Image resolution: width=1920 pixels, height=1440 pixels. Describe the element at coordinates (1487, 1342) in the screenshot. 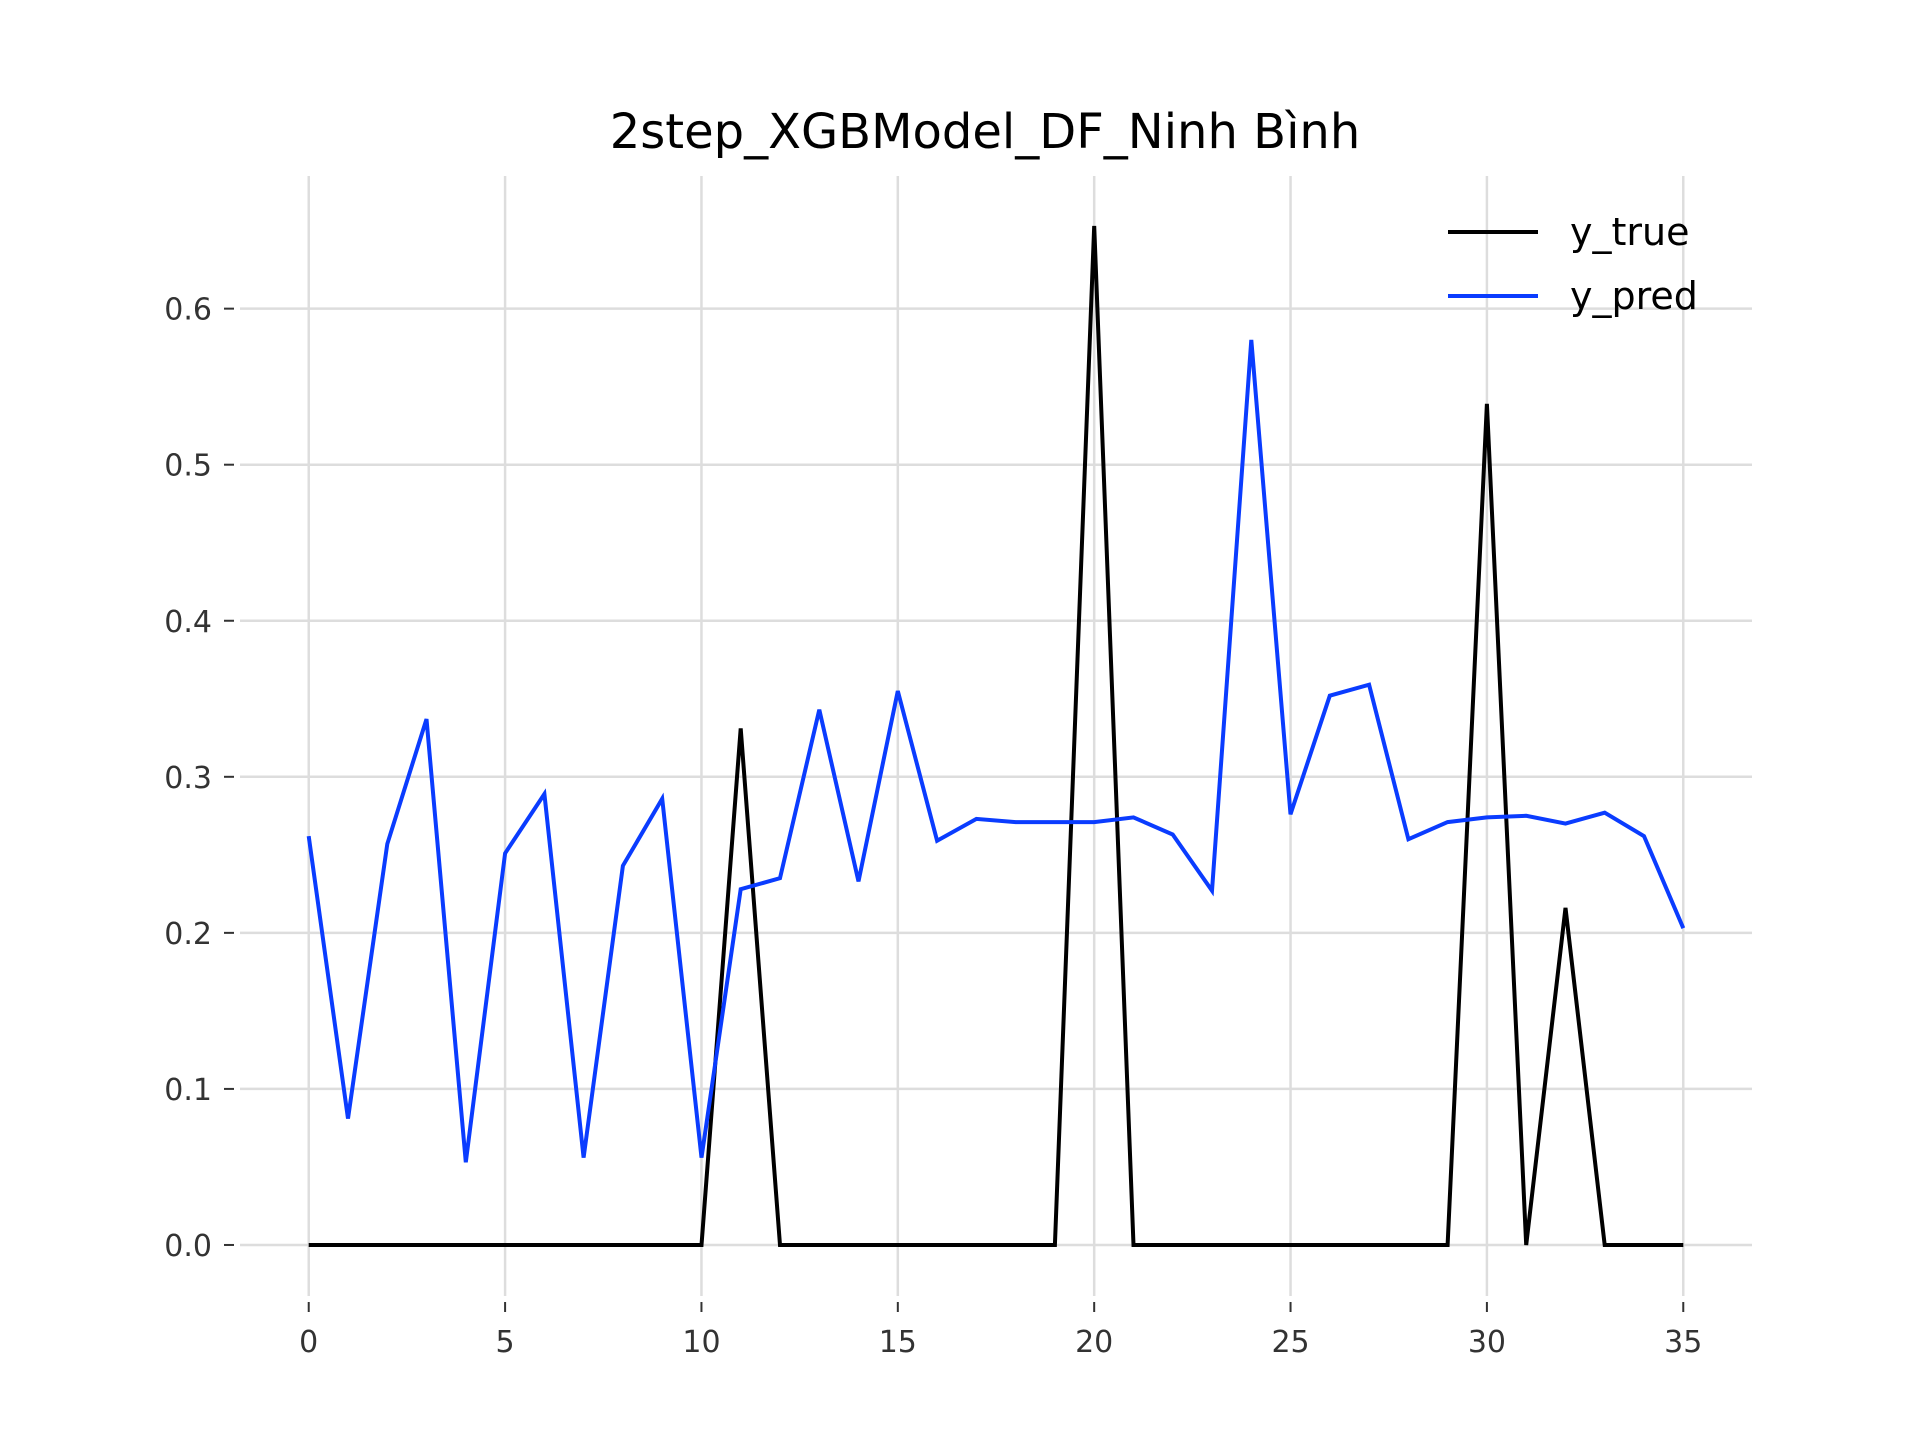

I see `x-tick-label: 30` at that location.